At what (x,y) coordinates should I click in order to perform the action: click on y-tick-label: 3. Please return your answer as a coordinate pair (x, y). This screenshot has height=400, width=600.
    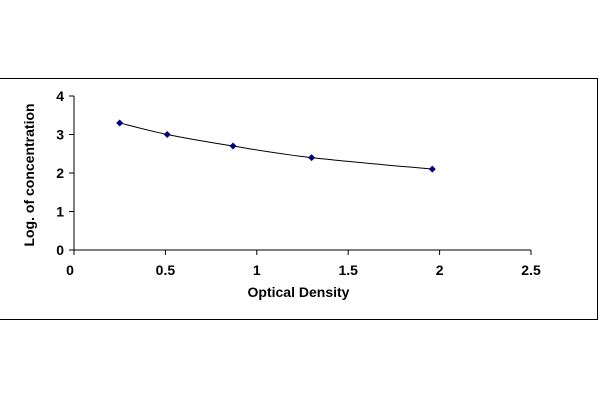
    Looking at the image, I should click on (60, 135).